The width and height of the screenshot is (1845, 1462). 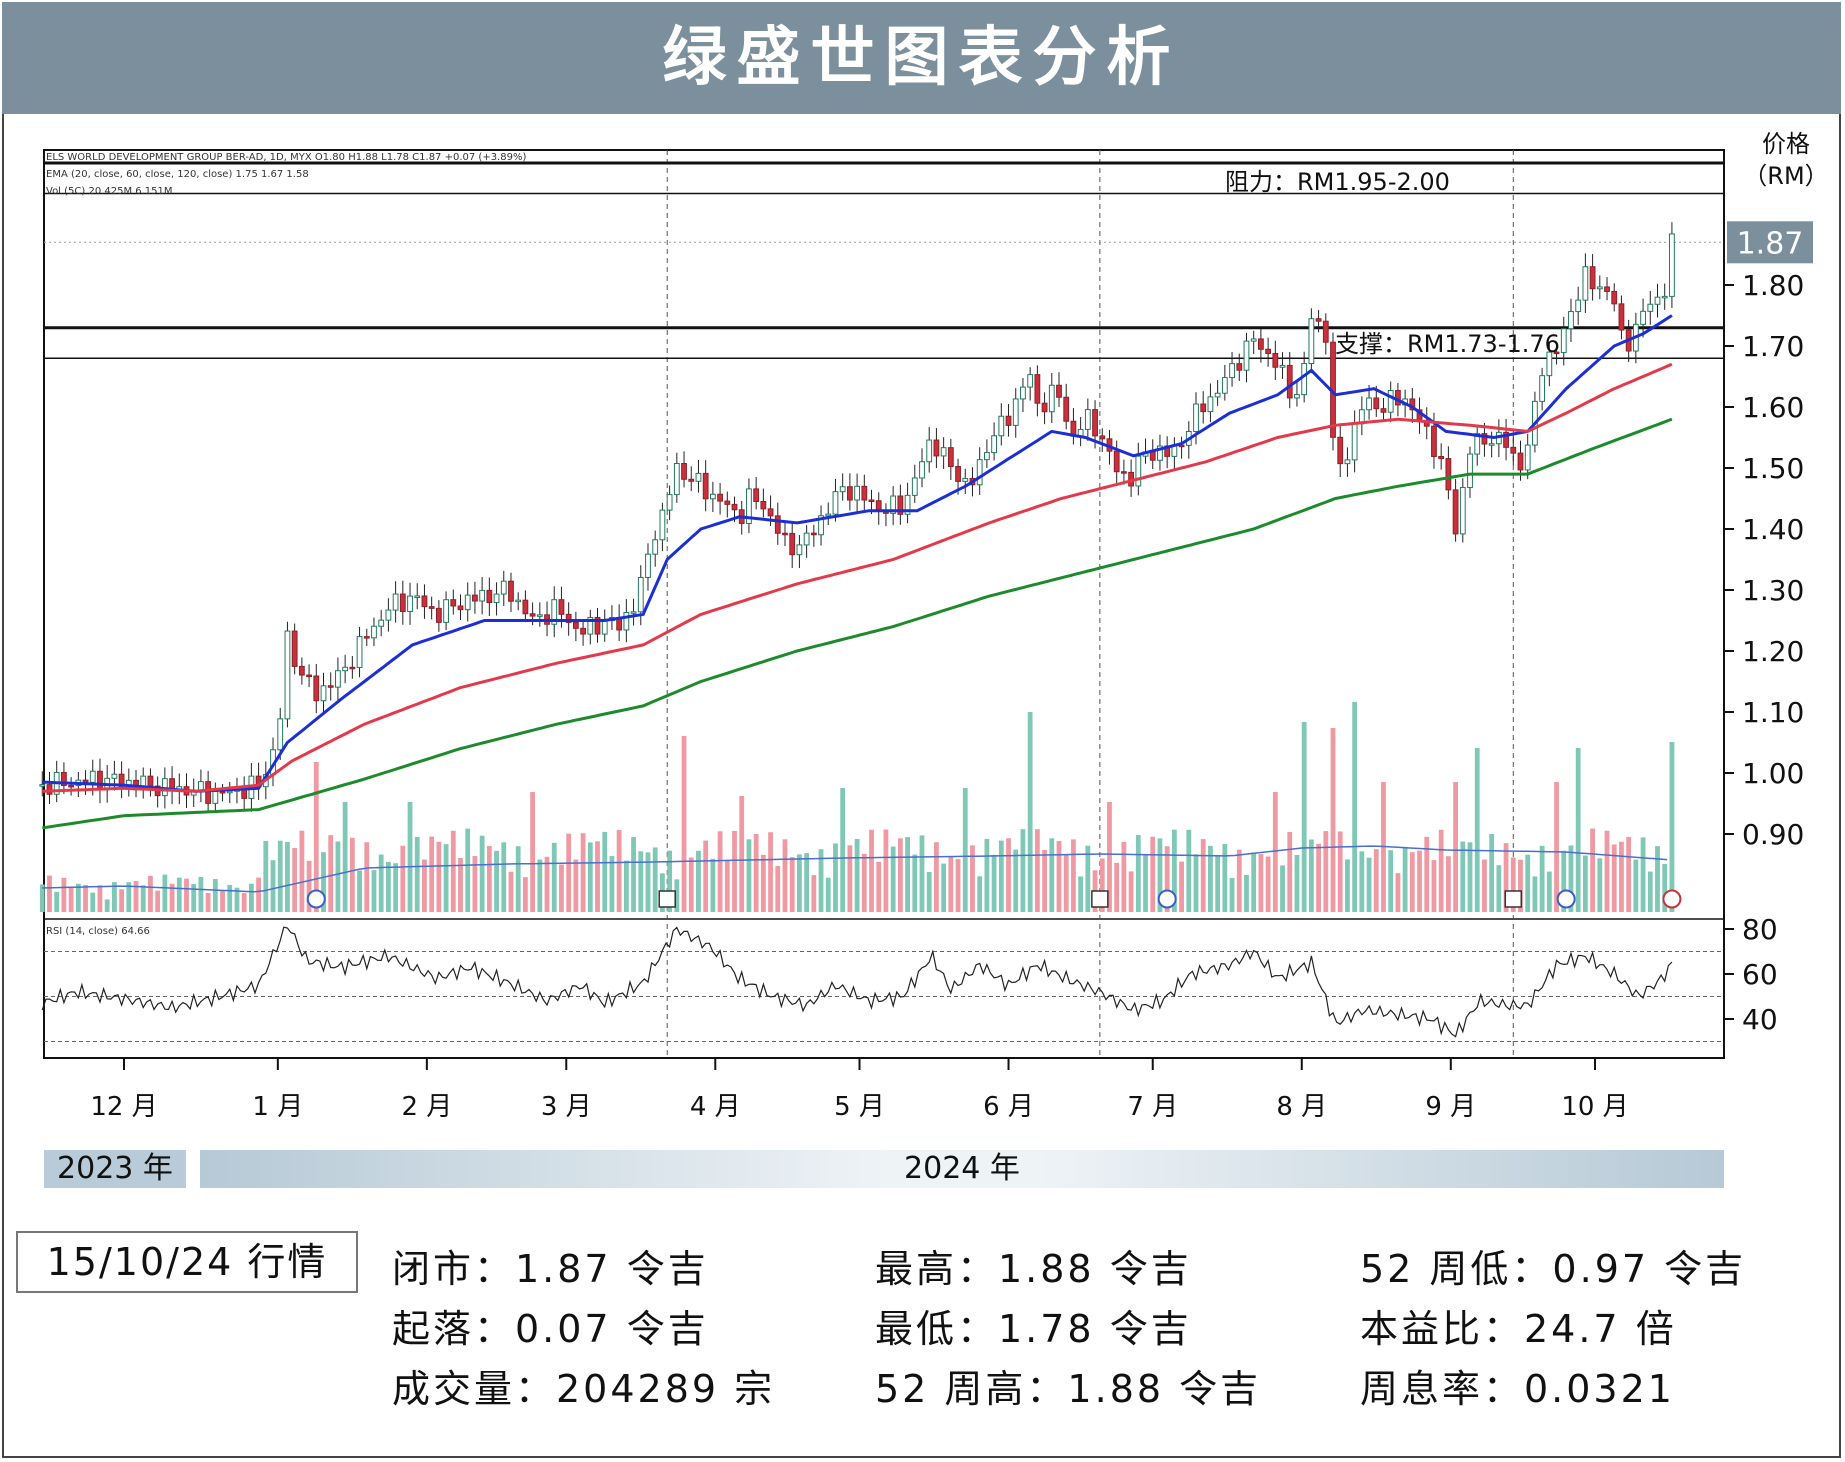 I want to click on header-line-3: Vol (5C) 20.425M 6.151M, so click(x=109, y=191).